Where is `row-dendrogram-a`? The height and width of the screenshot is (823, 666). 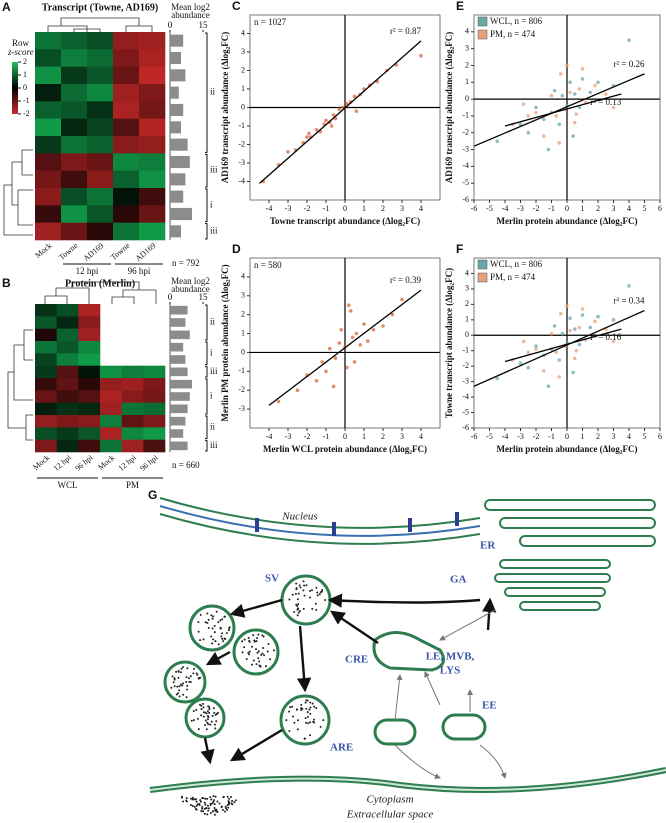
row-dendrogram-a is located at coordinates (18, 192).